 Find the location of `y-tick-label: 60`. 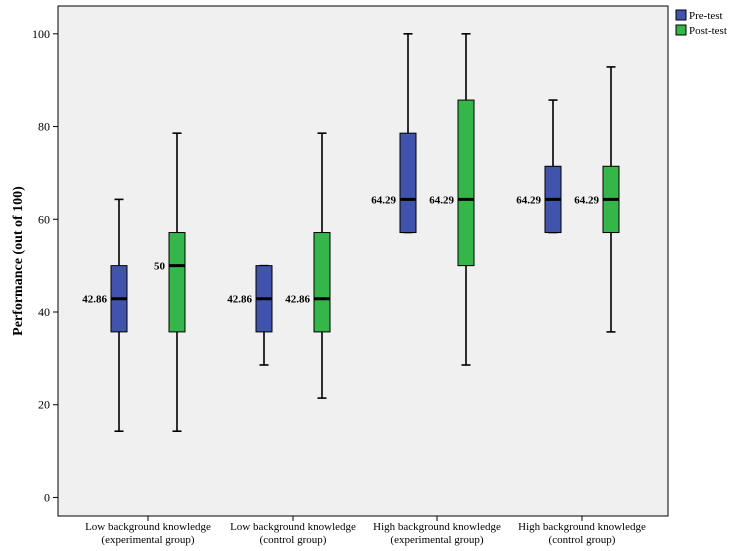

y-tick-label: 60 is located at coordinates (44, 219).